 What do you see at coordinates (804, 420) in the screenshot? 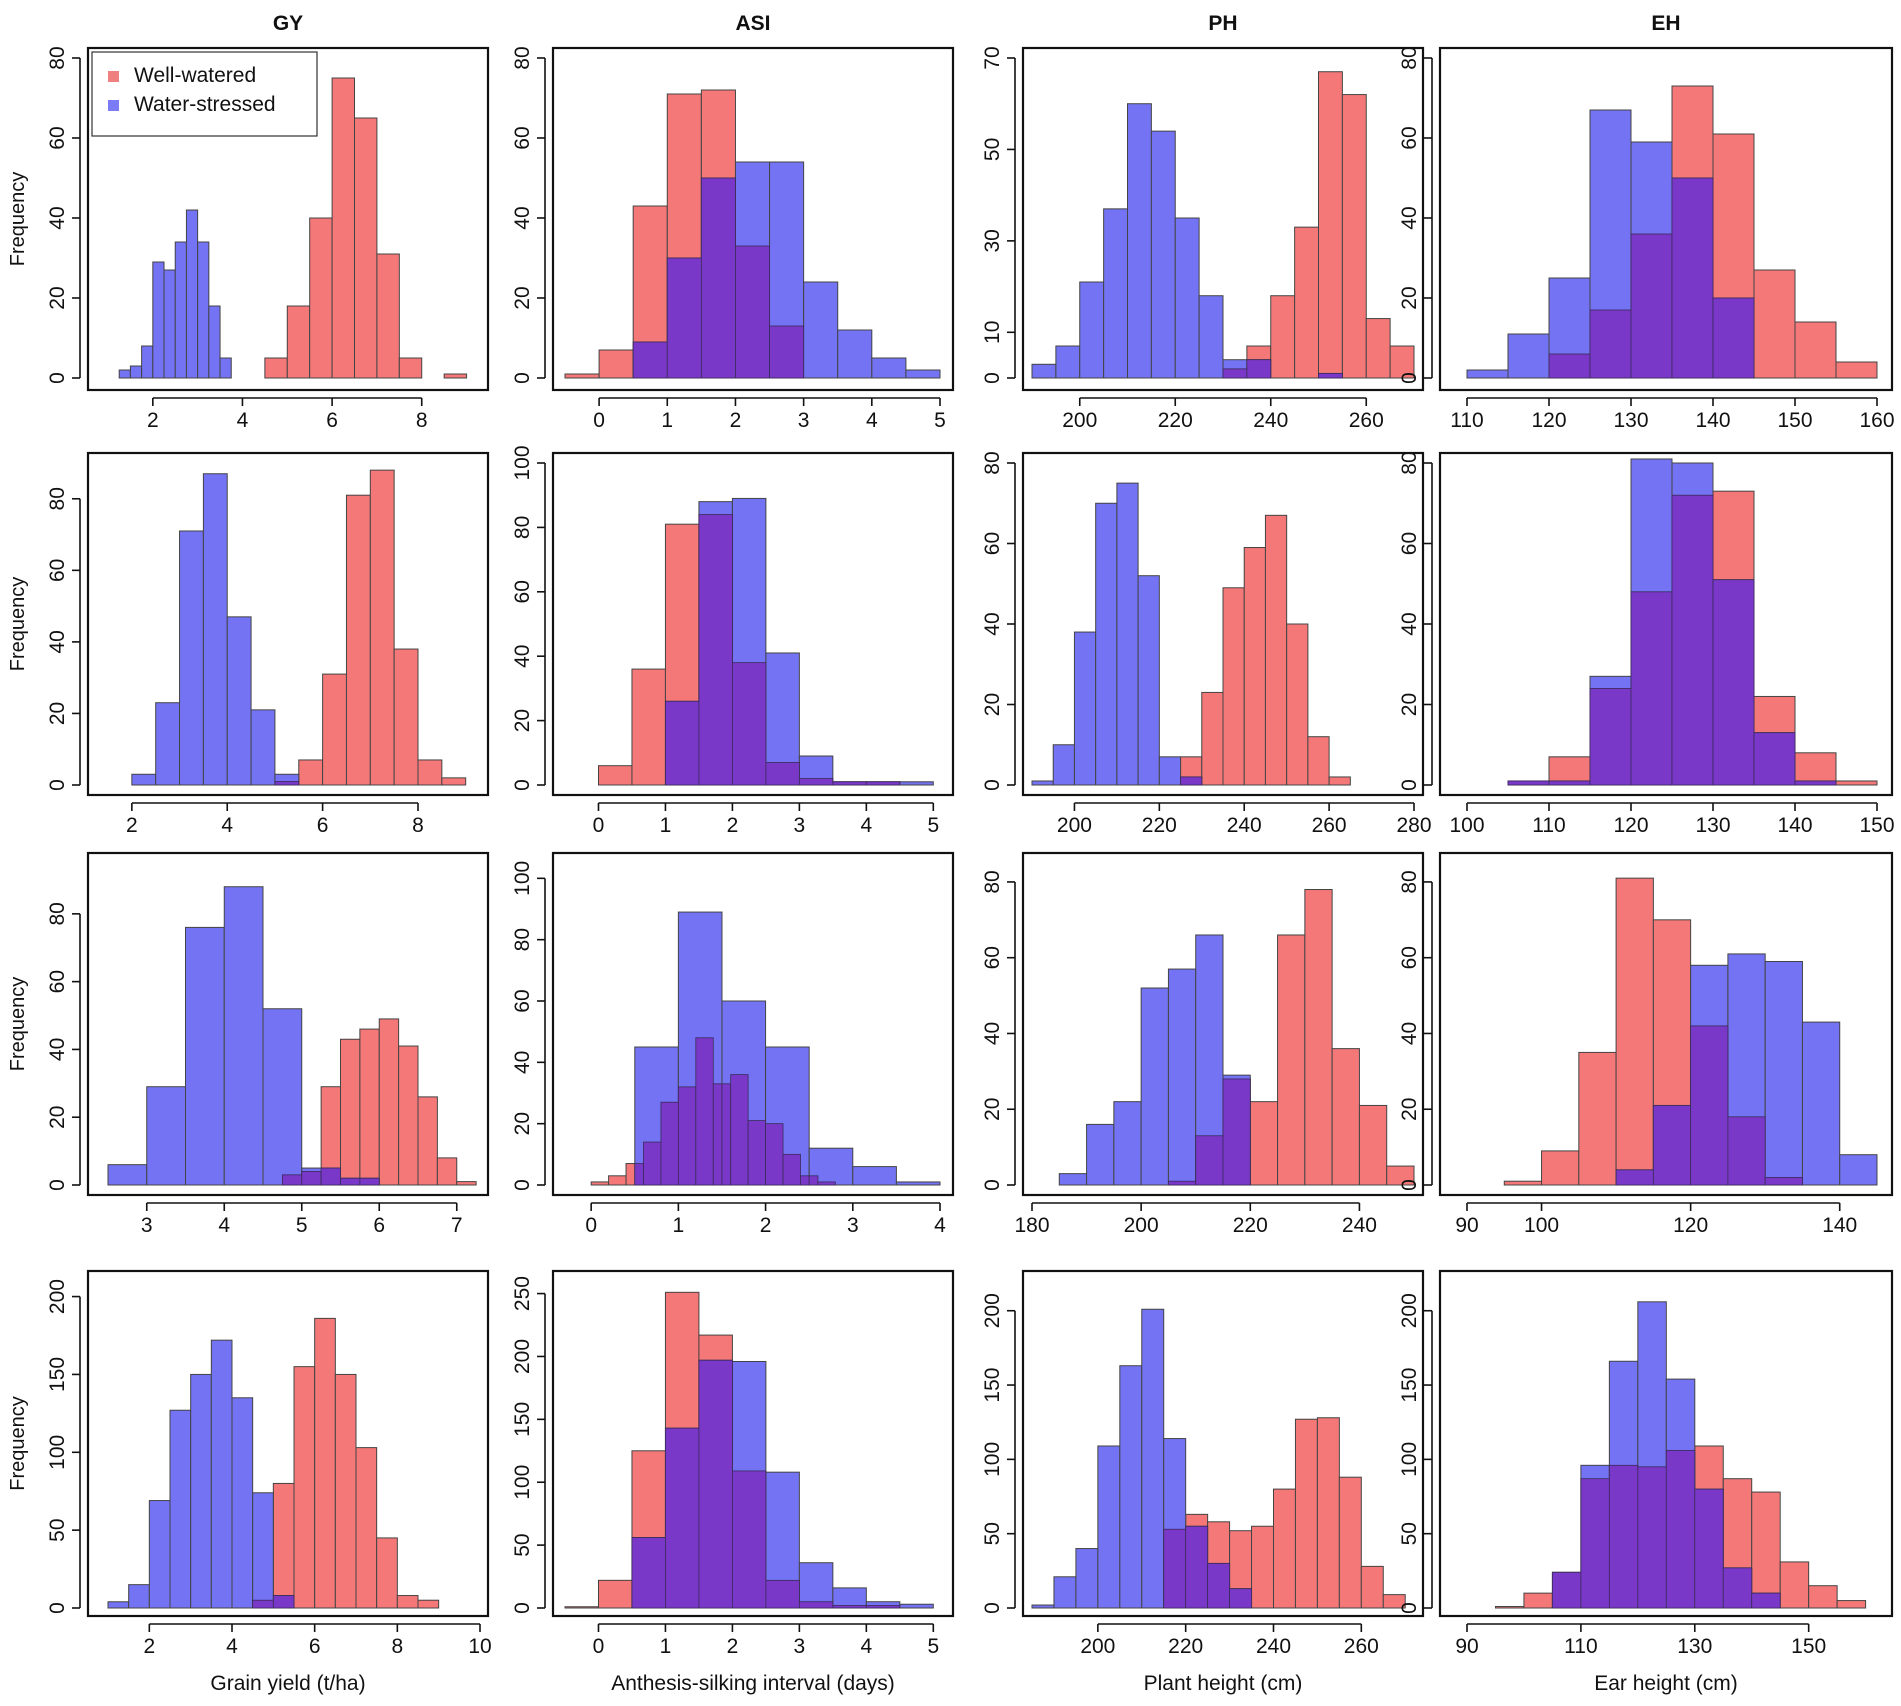
I see `x-tick-label: 3` at bounding box center [804, 420].